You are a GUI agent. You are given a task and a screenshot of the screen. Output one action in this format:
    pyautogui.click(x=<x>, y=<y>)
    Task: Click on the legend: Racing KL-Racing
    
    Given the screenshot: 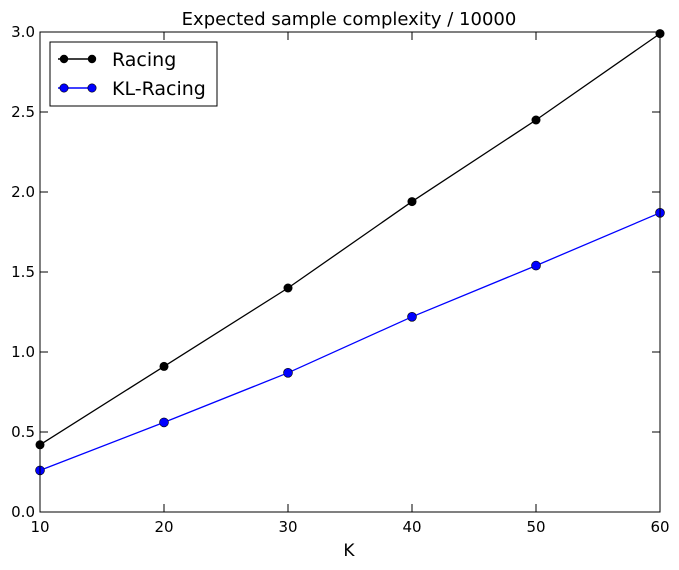 What is the action you would take?
    pyautogui.click(x=133, y=74)
    